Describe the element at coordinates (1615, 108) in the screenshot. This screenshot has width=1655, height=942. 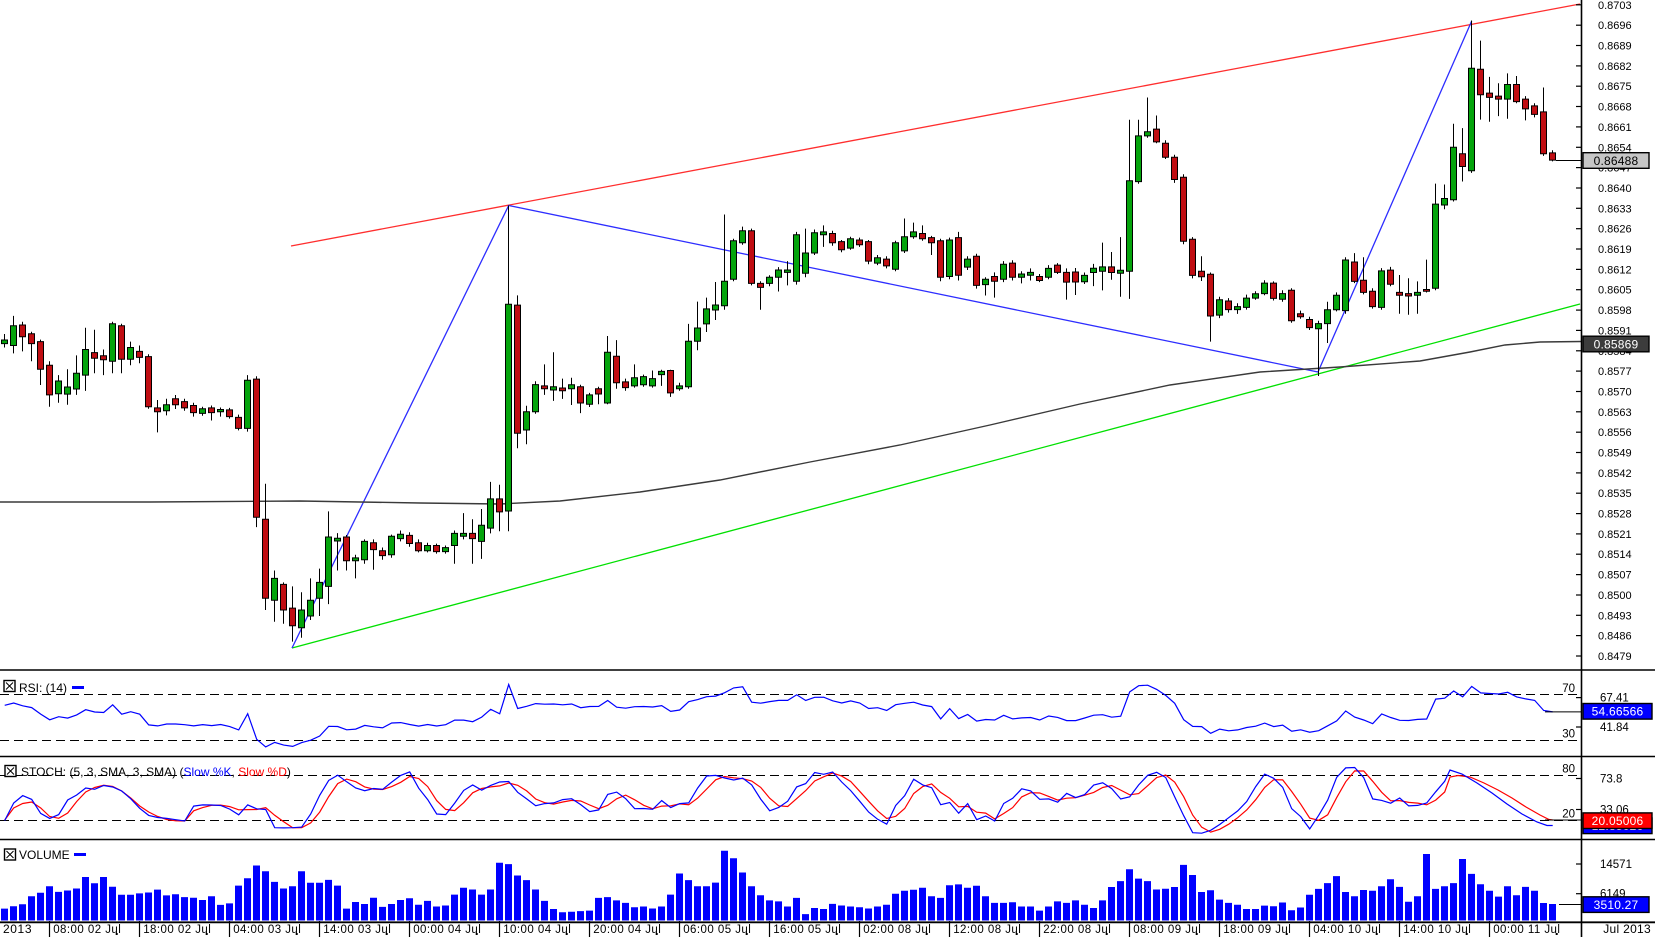
I see `svg-text: 0.8668` at that location.